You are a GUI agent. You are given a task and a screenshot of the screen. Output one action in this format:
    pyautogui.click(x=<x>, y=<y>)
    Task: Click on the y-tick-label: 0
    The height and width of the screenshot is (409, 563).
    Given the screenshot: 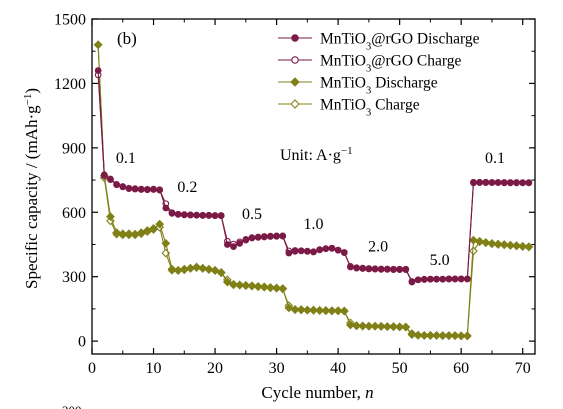 What is the action you would take?
    pyautogui.click(x=82, y=342)
    